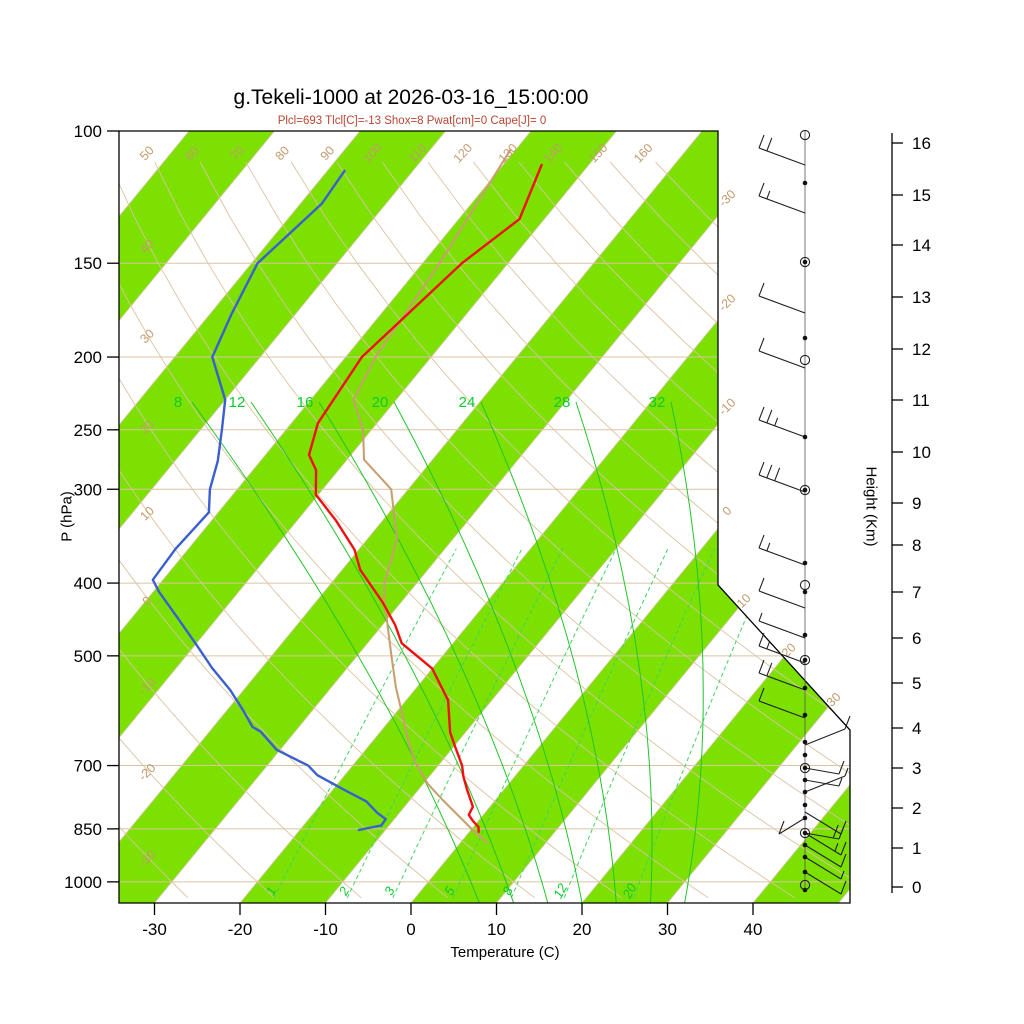 This screenshot has width=1024, height=1024. I want to click on moist-adiabat-label: 24, so click(467, 402).